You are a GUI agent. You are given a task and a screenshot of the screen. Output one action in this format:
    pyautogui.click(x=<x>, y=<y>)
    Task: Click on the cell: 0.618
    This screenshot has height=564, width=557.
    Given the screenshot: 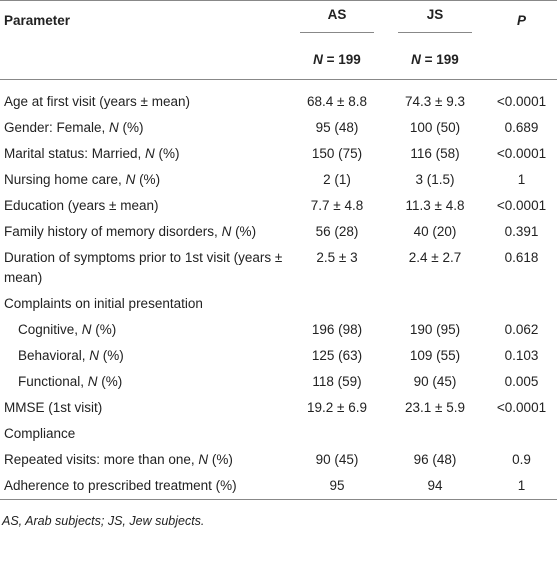 What is the action you would take?
    pyautogui.click(x=521, y=257)
    